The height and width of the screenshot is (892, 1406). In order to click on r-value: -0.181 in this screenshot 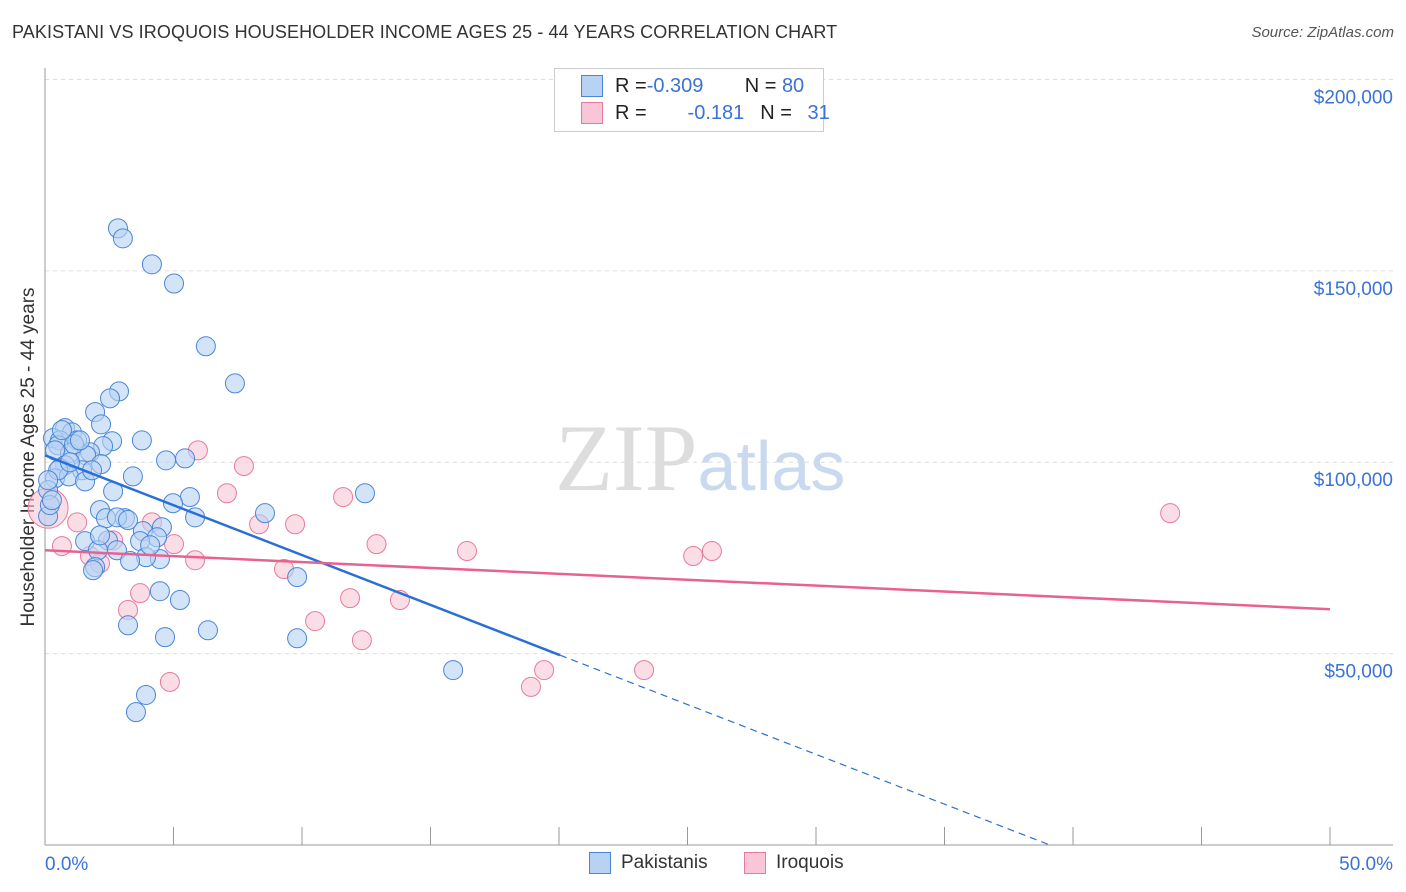, I will do `click(716, 112)`.